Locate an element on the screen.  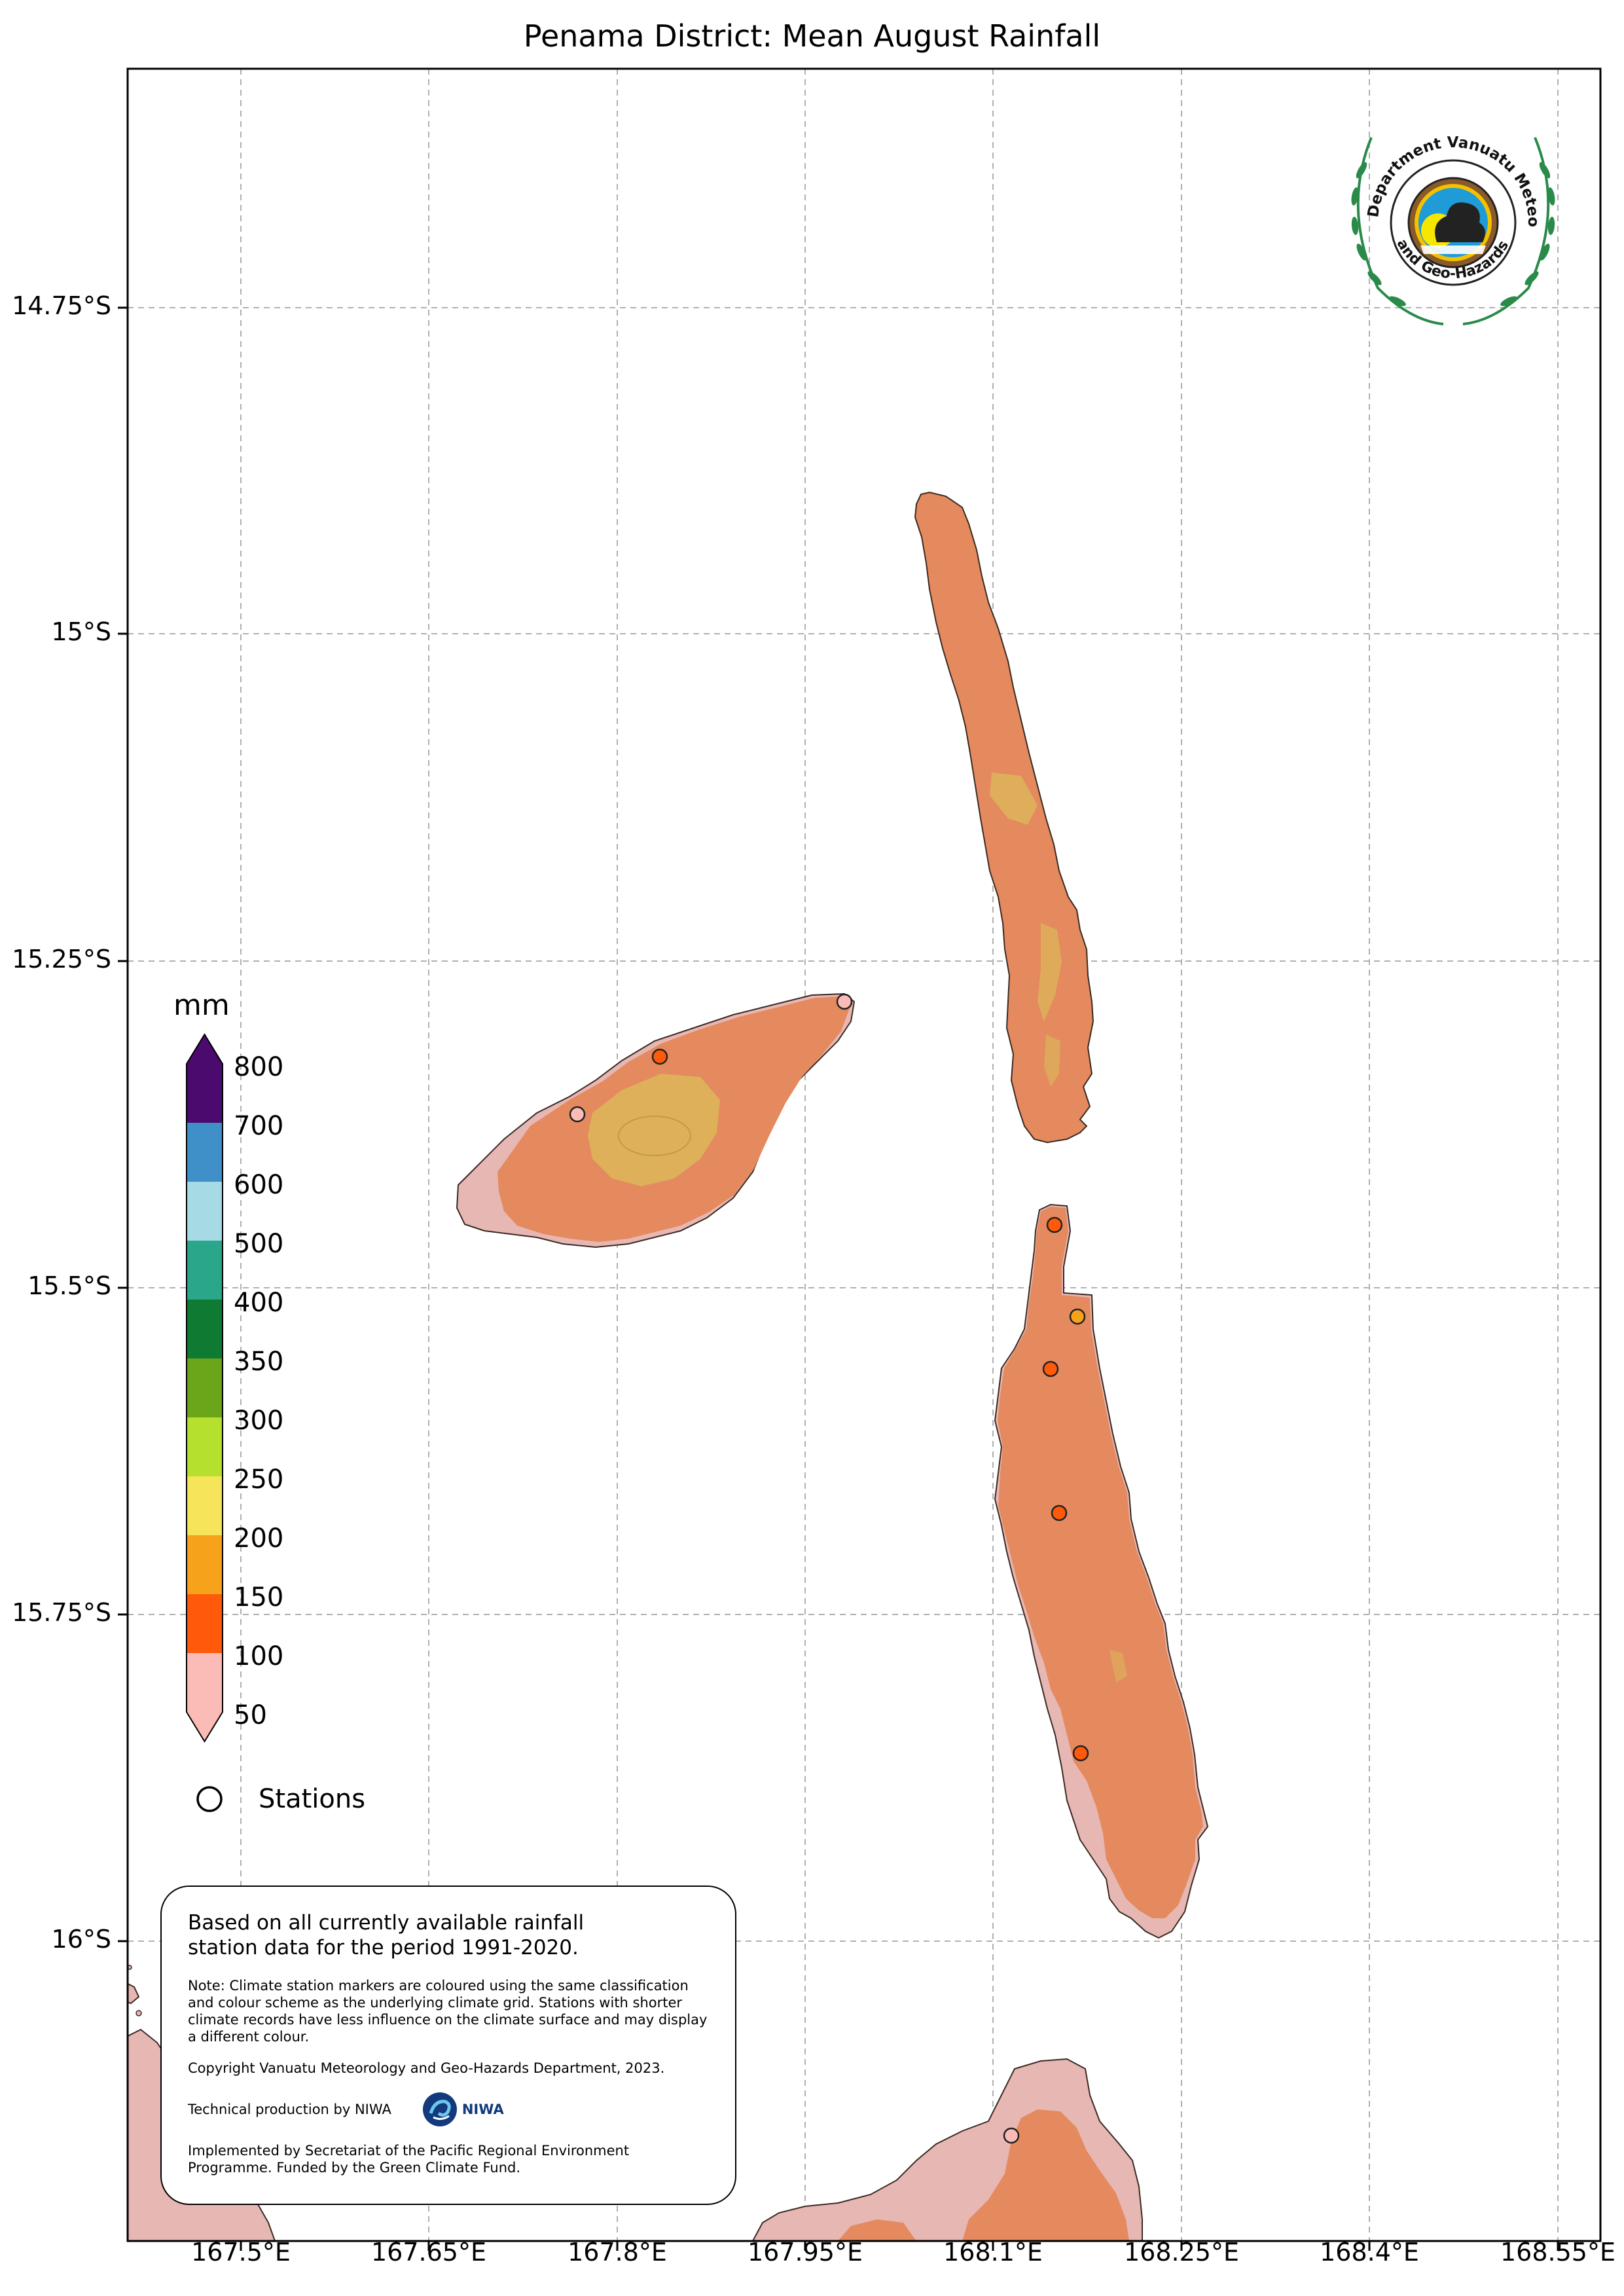
info-technical: Technical production by NIWA is located at coordinates (289, 2109).